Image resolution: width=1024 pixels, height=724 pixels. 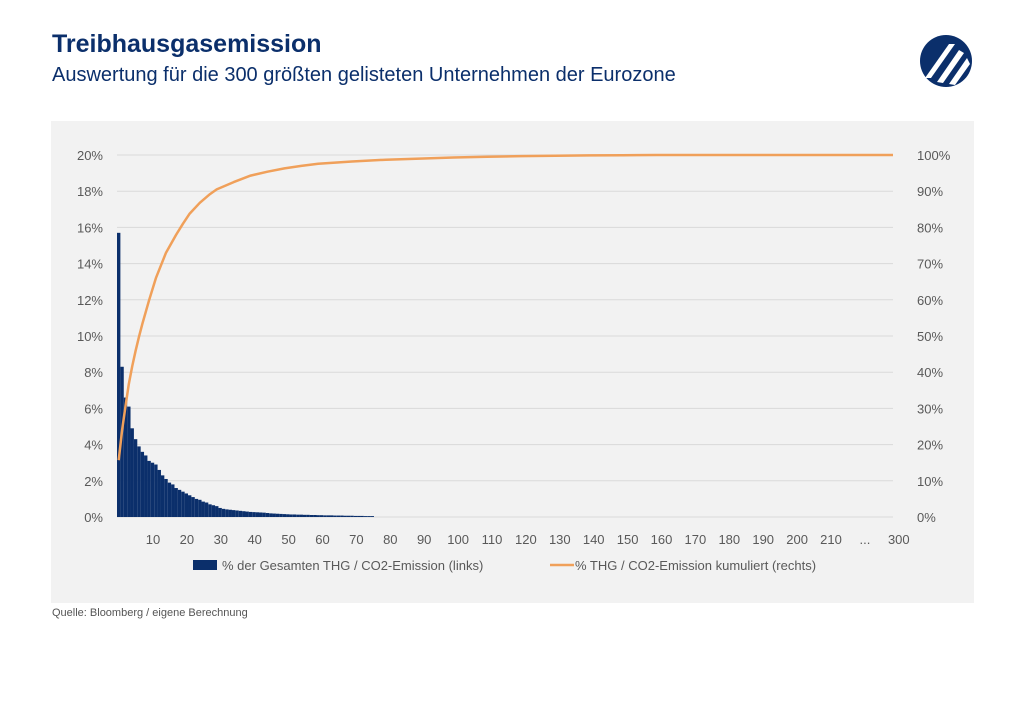 I want to click on y-left-tick-label: 6%, so click(x=93, y=408).